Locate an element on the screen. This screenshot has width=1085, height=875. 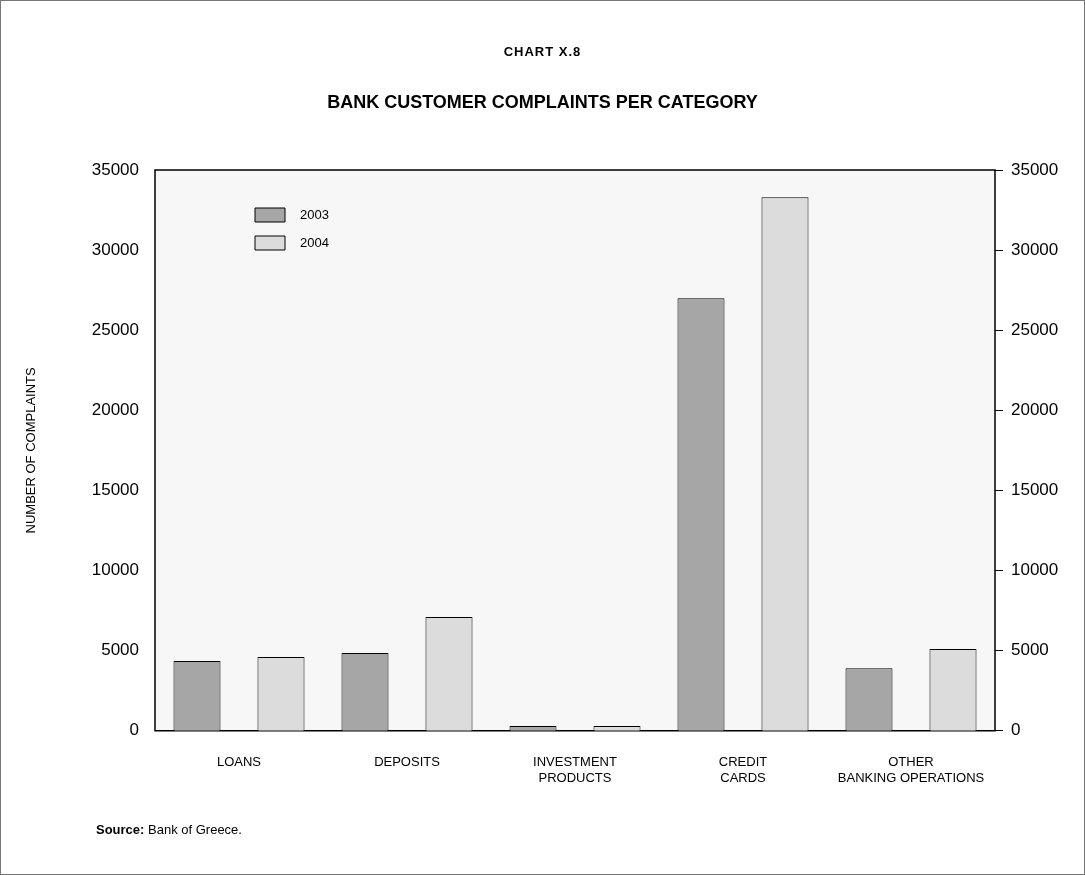
source-note: Source: Bank of Greece. is located at coordinates (169, 829).